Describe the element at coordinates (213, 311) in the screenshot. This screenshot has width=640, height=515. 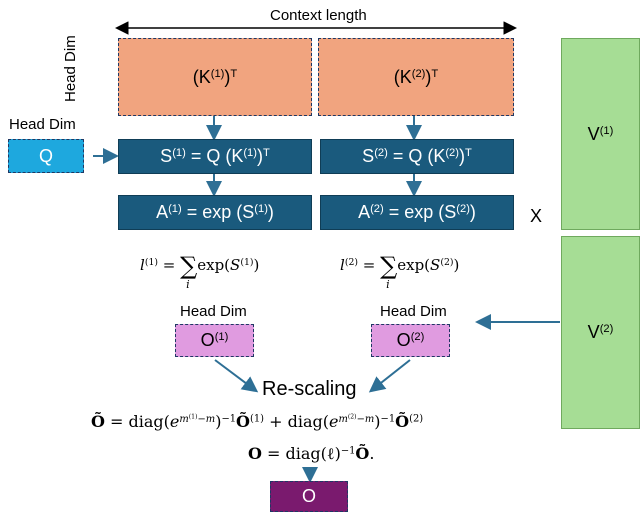
I see `head-dim-label-o1: Head Dim` at that location.